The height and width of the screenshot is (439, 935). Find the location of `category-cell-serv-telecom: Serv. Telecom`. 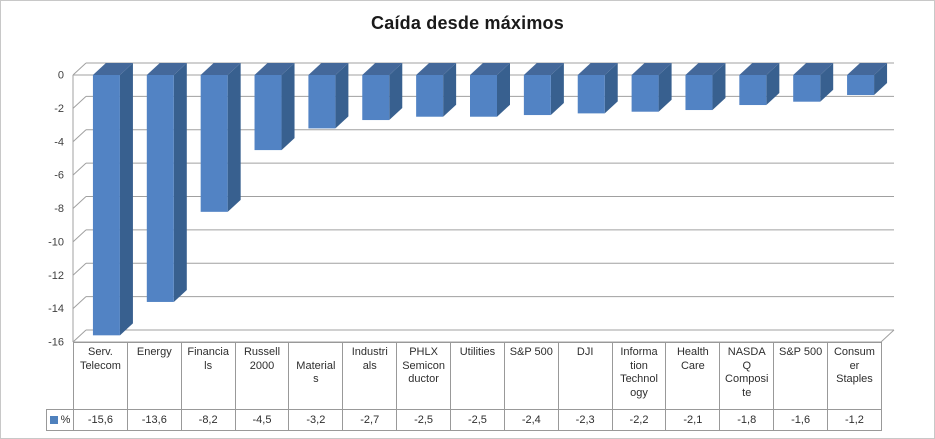

category-cell-serv-telecom: Serv. Telecom is located at coordinates (100, 376).